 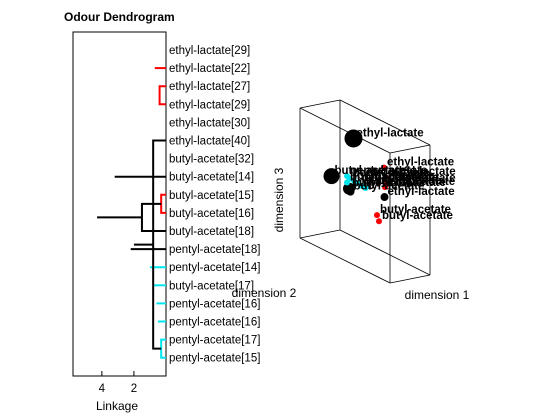 I want to click on dendrogram-title: Odour Dendrogram, so click(x=119, y=17).